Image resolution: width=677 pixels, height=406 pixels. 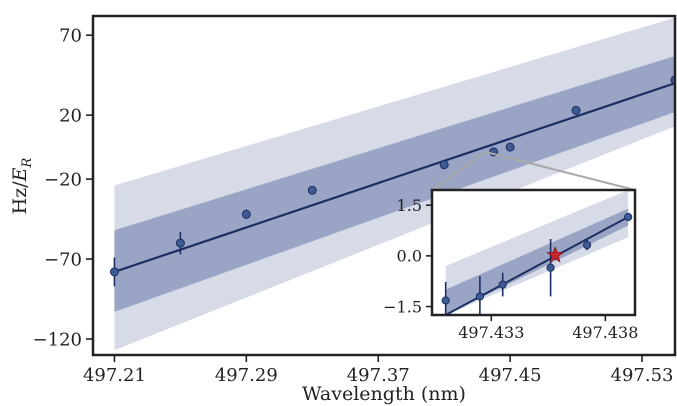 I want to click on inset-axis-ticks: 497.433 497.438 1.5 0.0 −1.5, so click(x=510, y=269).